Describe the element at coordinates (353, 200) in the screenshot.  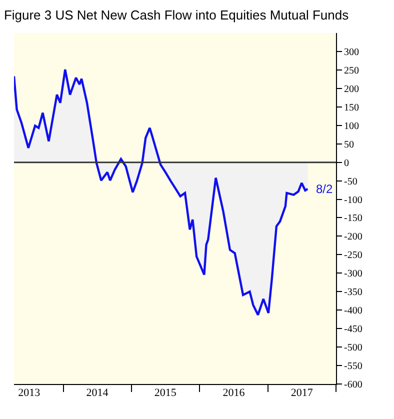
I see `y-tick-label: -100` at that location.